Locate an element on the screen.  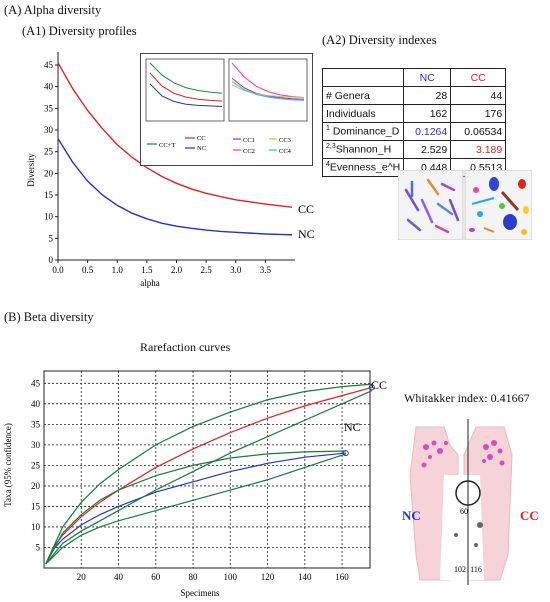
x-tick-label: 1.0 is located at coordinates (118, 270).